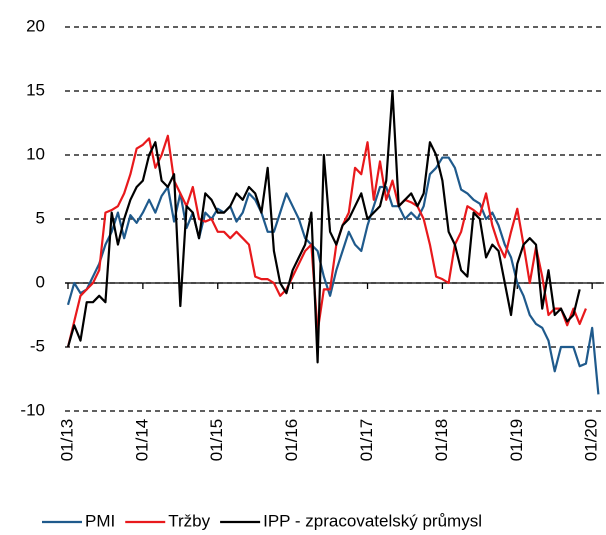 This screenshot has width=606, height=535. What do you see at coordinates (32, 409) in the screenshot?
I see `y-tick-label: -10` at bounding box center [32, 409].